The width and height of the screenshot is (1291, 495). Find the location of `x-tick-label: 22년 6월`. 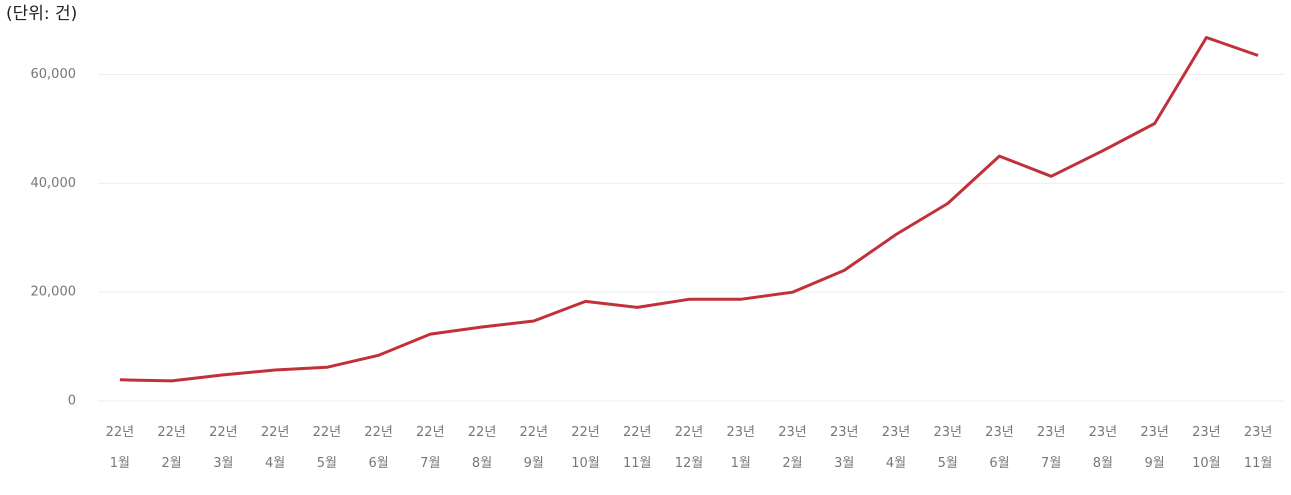

x-tick-label: 22년 6월 is located at coordinates (378, 448).